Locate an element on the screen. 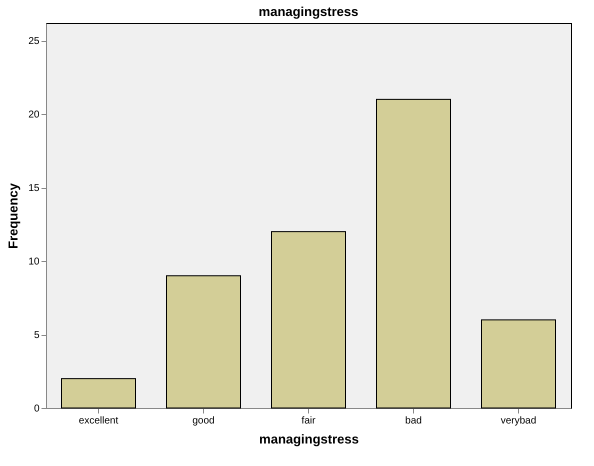 The image size is (594, 466). chart-title: managingstress is located at coordinates (308, 11).